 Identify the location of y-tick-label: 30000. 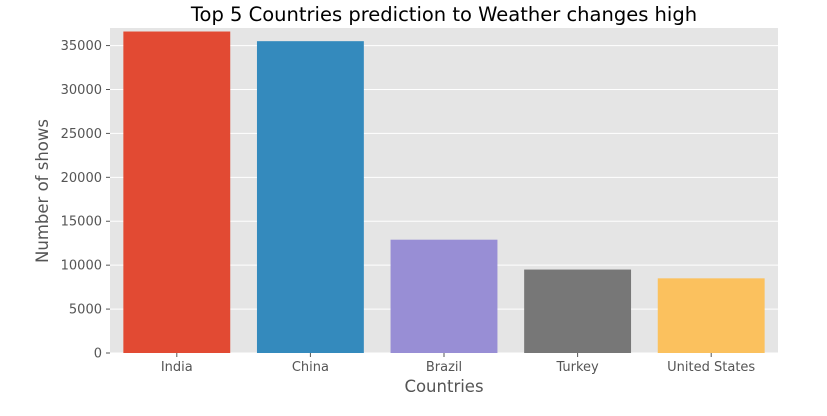
(81, 90).